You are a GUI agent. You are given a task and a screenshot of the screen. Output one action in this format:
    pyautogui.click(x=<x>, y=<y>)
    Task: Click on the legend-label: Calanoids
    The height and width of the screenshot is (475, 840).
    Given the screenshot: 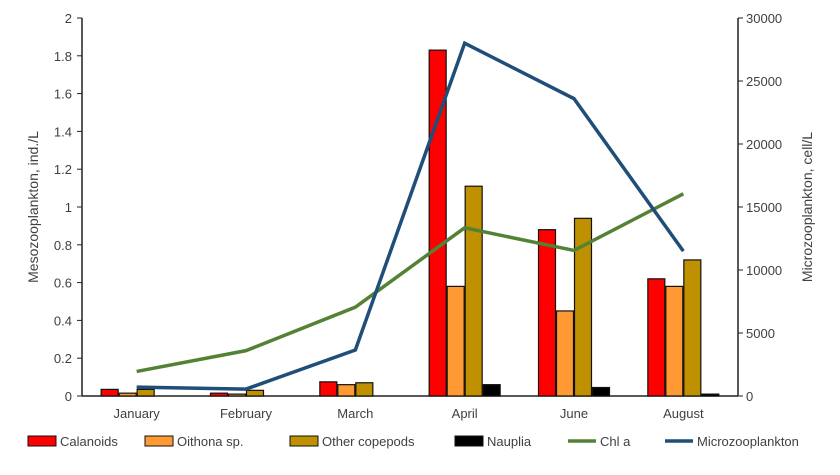 What is the action you would take?
    pyautogui.click(x=89, y=441)
    